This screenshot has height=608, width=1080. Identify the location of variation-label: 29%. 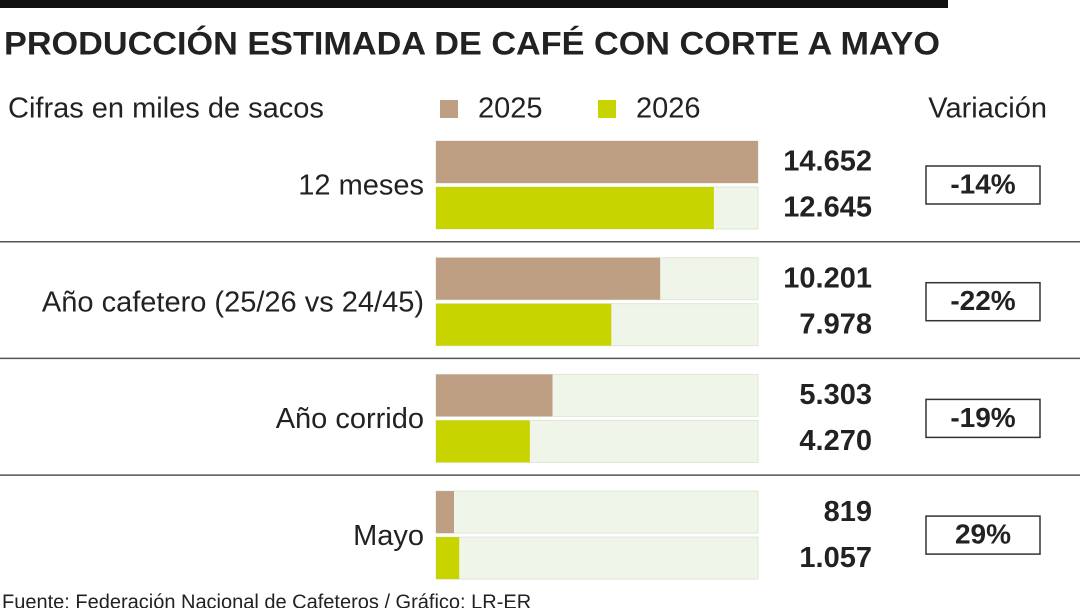
(983, 533).